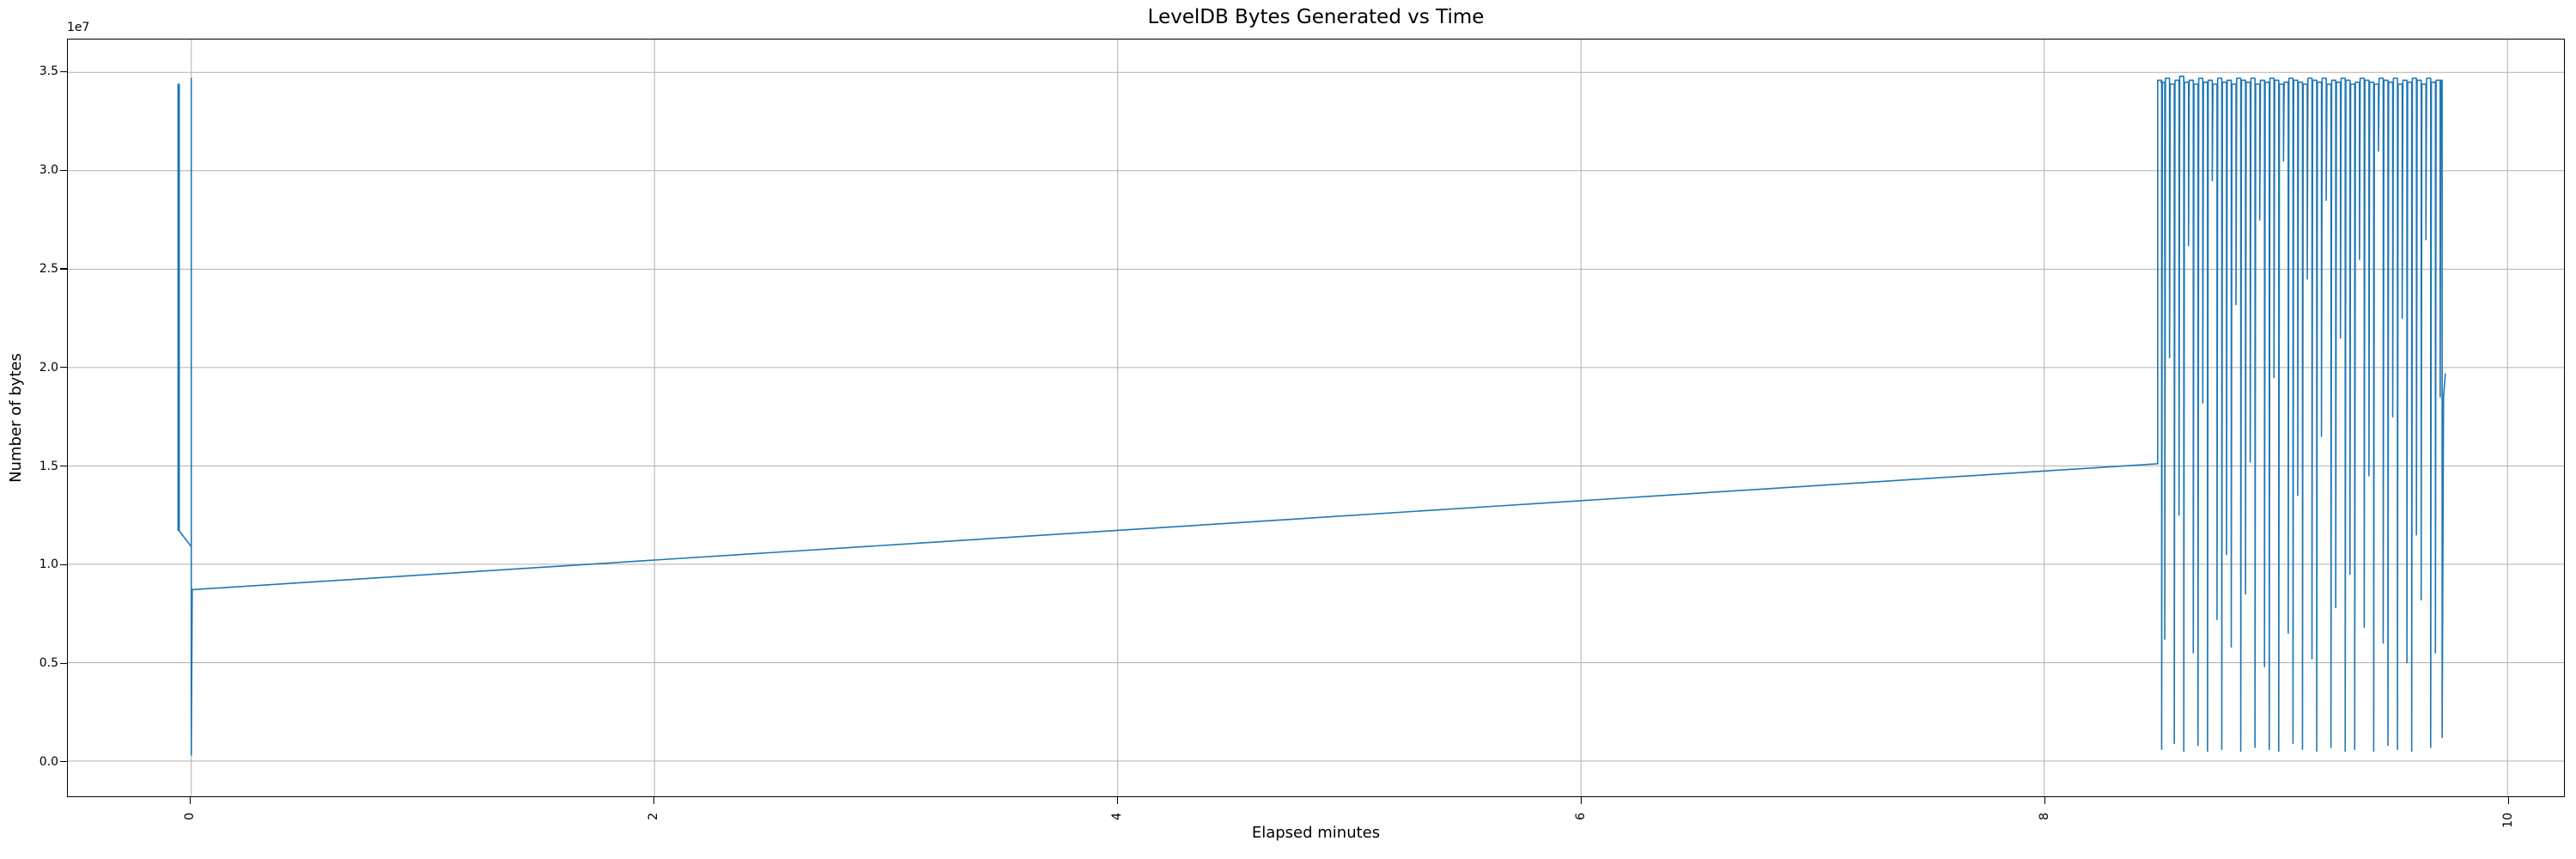  Describe the element at coordinates (48, 761) in the screenshot. I see `y-tick-label: 0.0` at that location.